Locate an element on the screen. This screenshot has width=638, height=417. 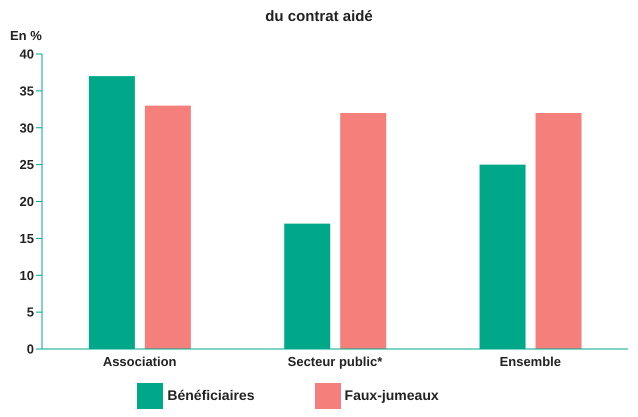
y-tick-label: 20 is located at coordinates (27, 202).